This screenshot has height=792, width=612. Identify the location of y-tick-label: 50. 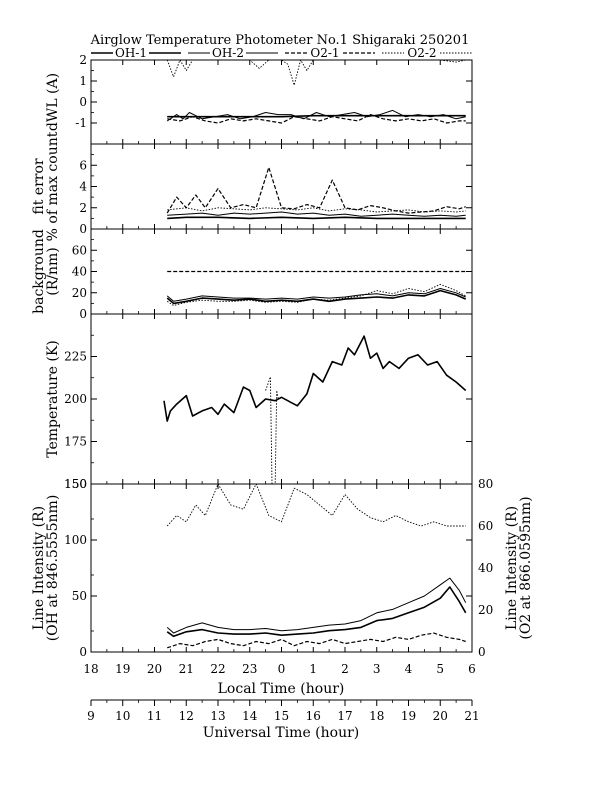
(79, 596).